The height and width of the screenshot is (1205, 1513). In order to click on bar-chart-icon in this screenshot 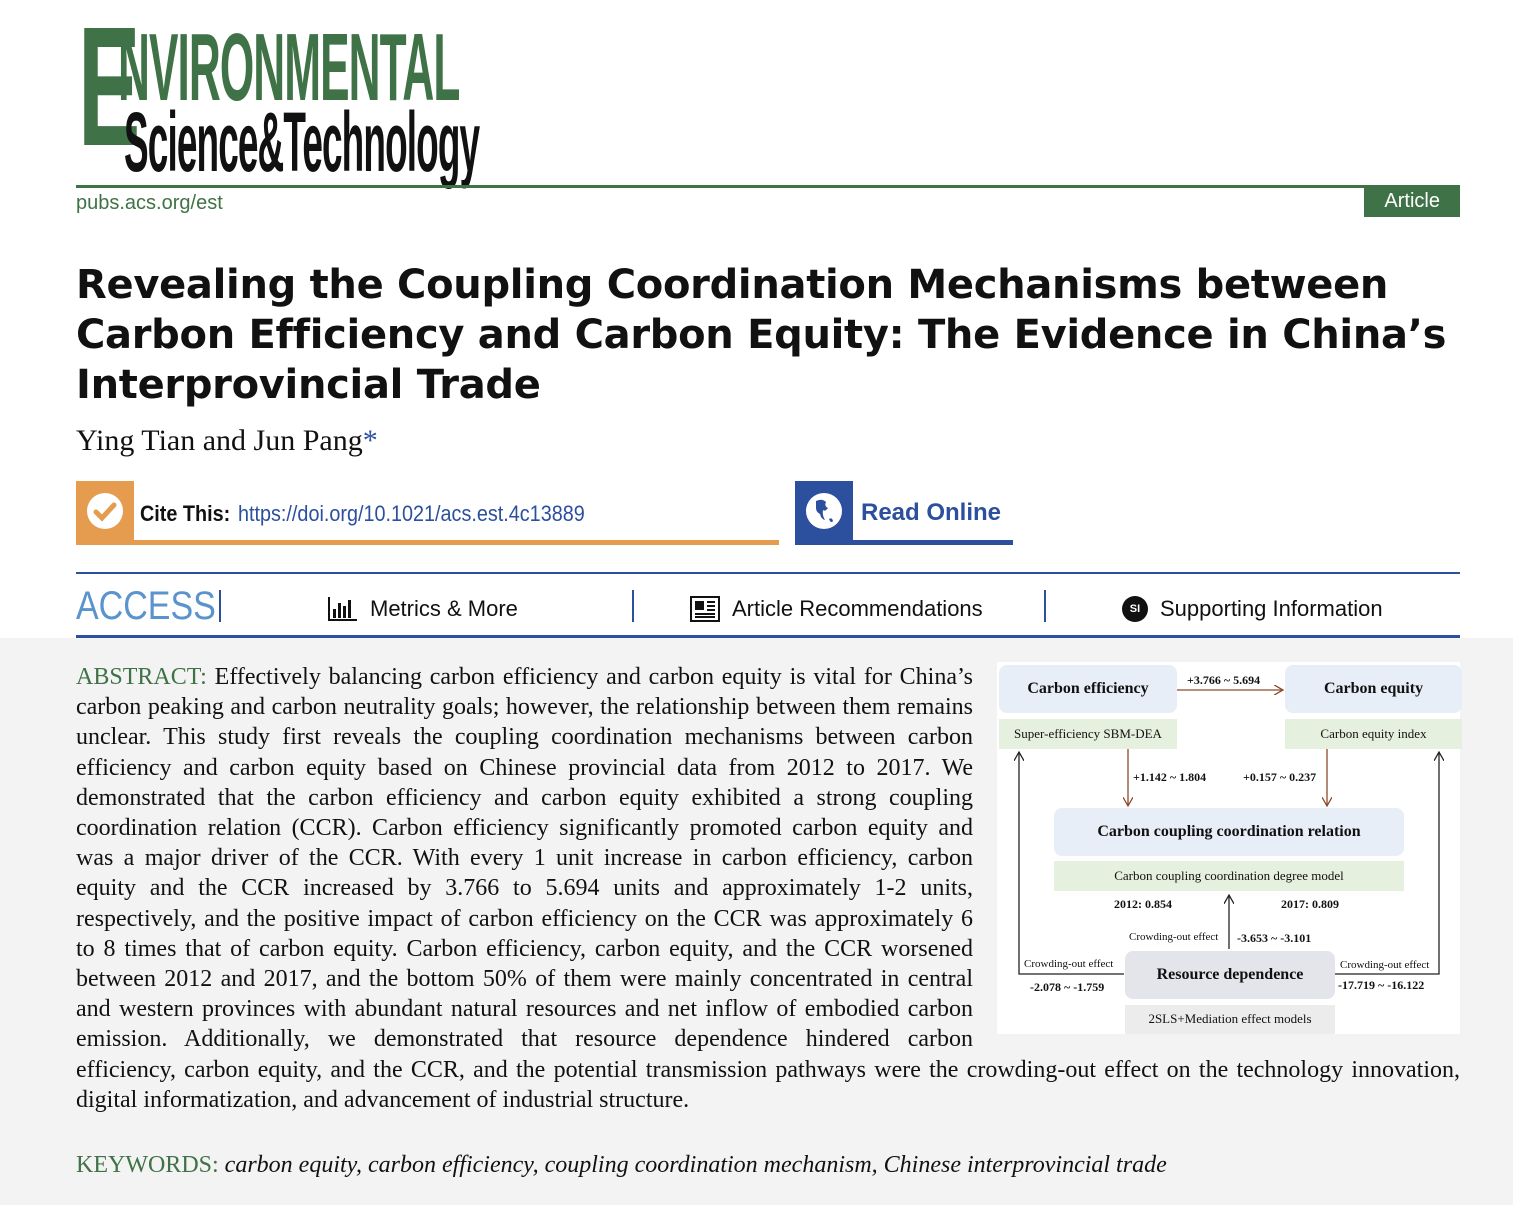, I will do `click(342, 609)`.